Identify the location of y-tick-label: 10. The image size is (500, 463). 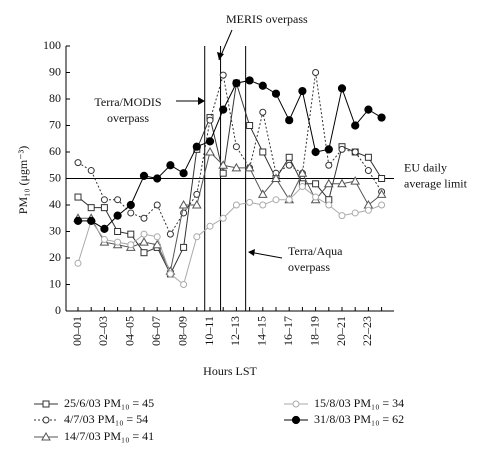
(55, 283).